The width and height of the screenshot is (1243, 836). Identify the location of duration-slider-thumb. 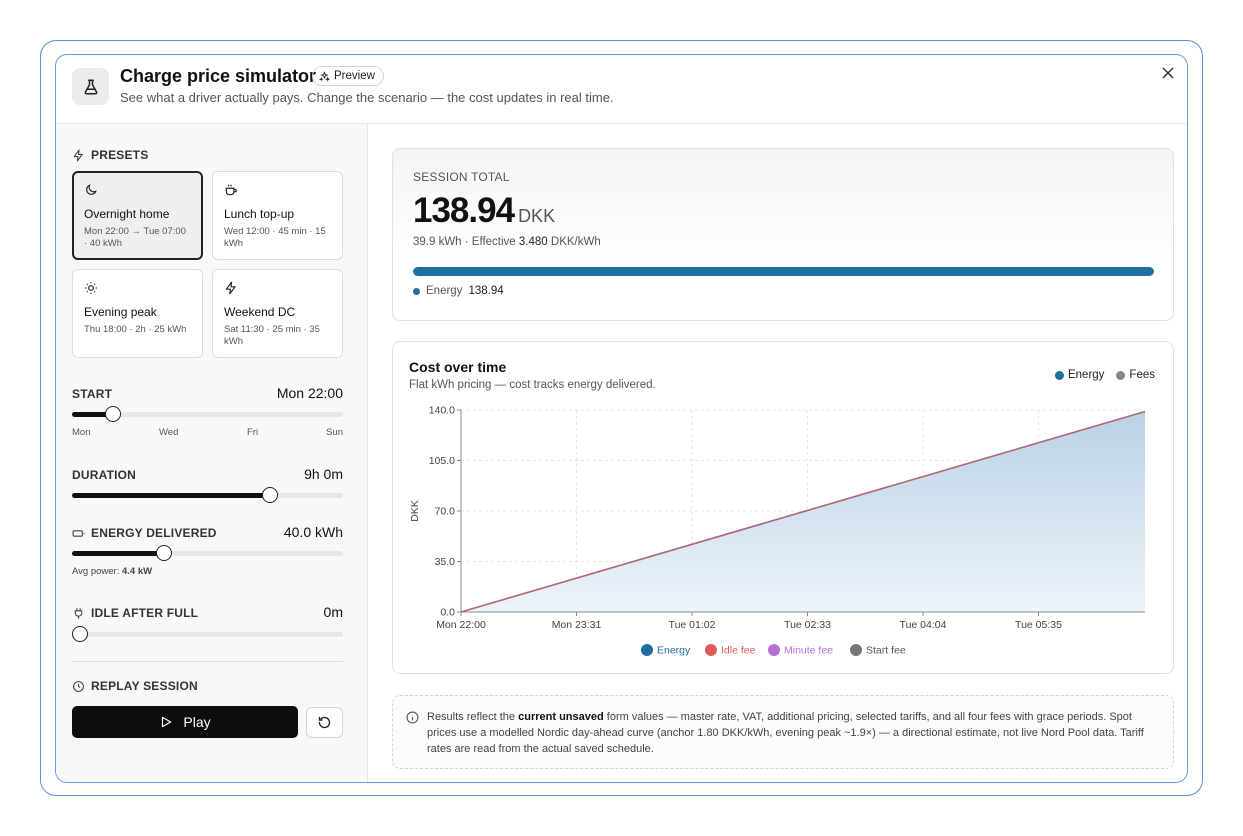
(269, 495).